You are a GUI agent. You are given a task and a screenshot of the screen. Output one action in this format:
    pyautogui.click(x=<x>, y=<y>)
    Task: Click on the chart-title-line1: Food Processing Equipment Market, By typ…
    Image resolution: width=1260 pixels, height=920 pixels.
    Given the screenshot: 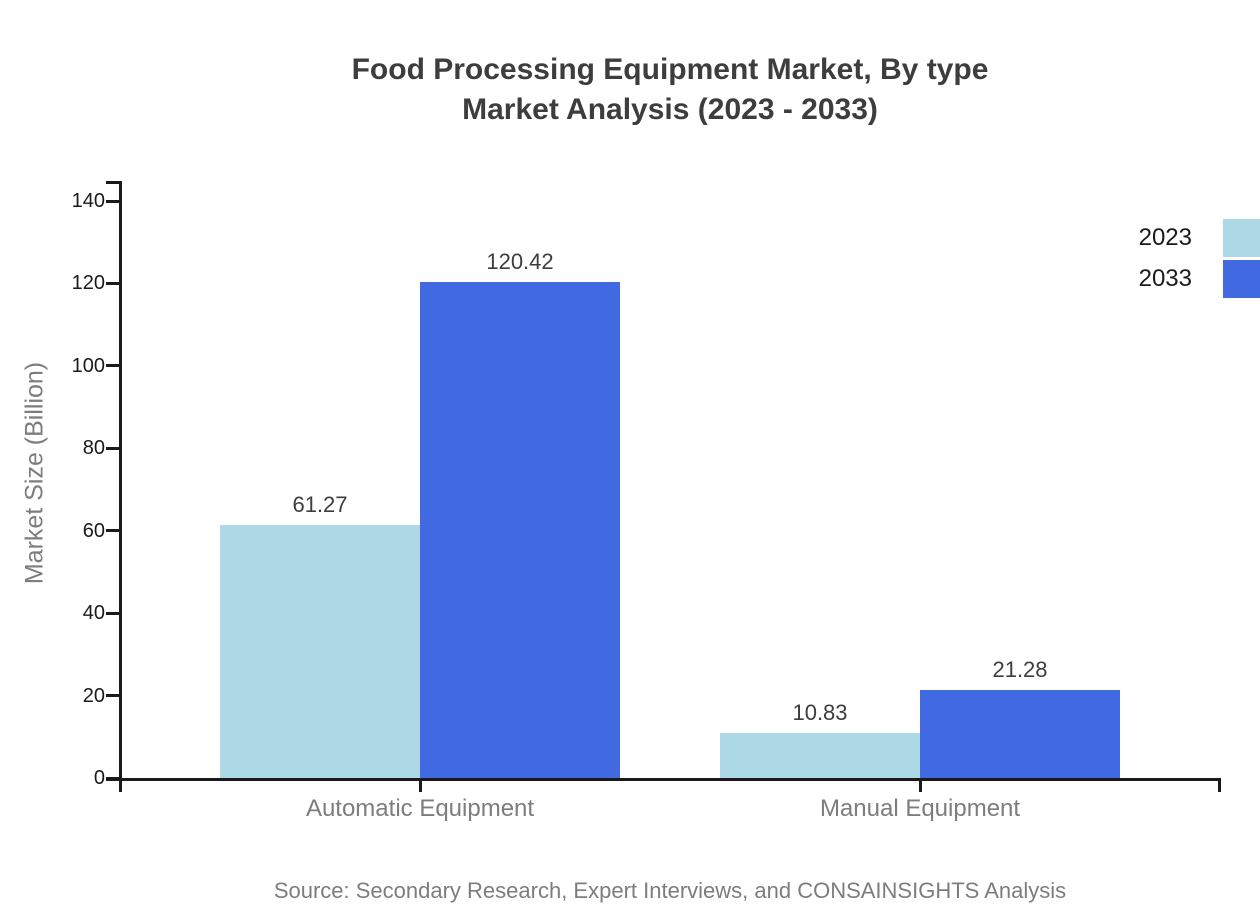 What is the action you would take?
    pyautogui.click(x=670, y=69)
    